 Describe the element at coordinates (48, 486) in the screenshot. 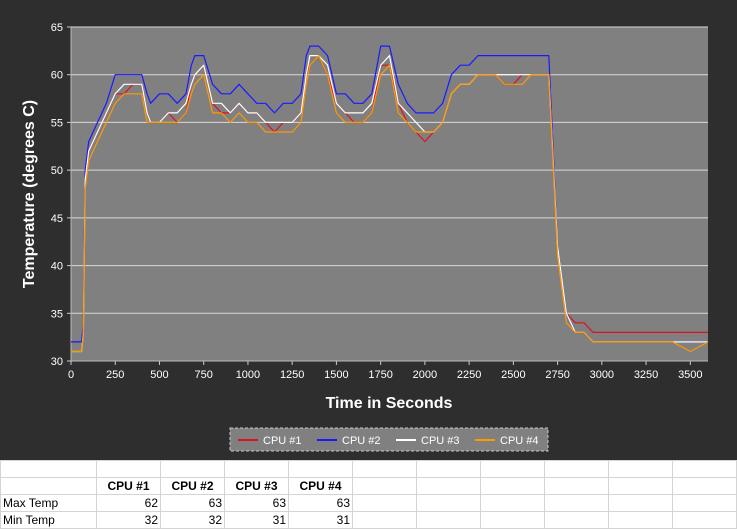

I see `table-corner-cell` at that location.